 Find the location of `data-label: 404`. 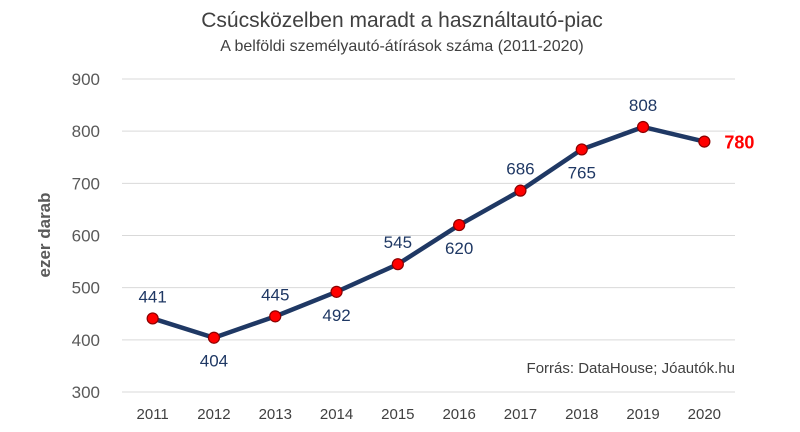

data-label: 404 is located at coordinates (214, 361).